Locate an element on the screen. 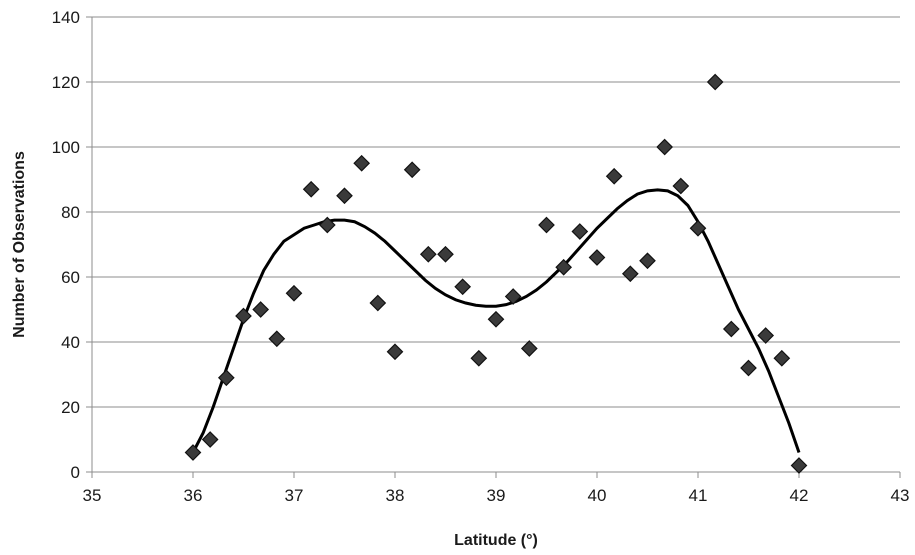  x-tick-label: 35 is located at coordinates (92, 495).